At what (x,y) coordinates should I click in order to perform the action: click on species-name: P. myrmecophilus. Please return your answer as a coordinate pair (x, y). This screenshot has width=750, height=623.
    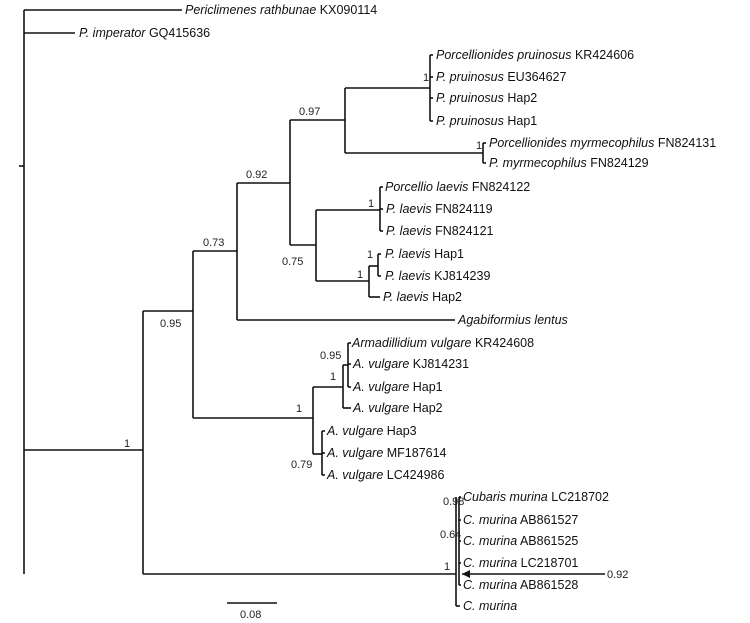
    Looking at the image, I should click on (538, 163).